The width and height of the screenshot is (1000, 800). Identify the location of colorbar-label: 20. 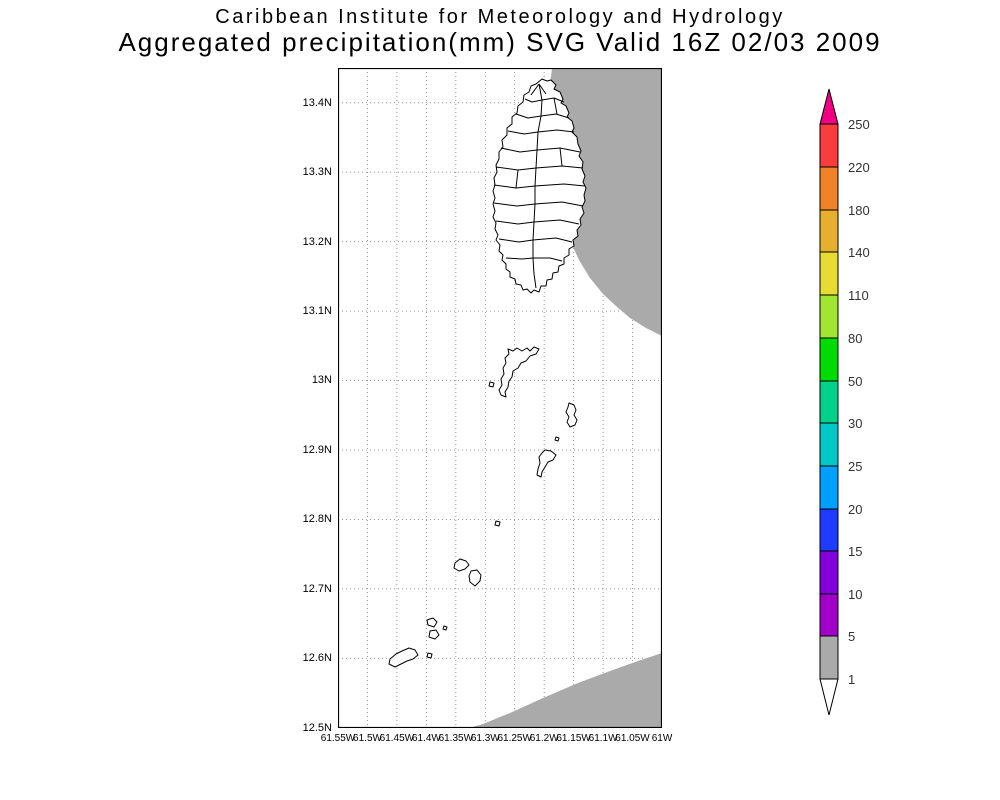
(855, 509).